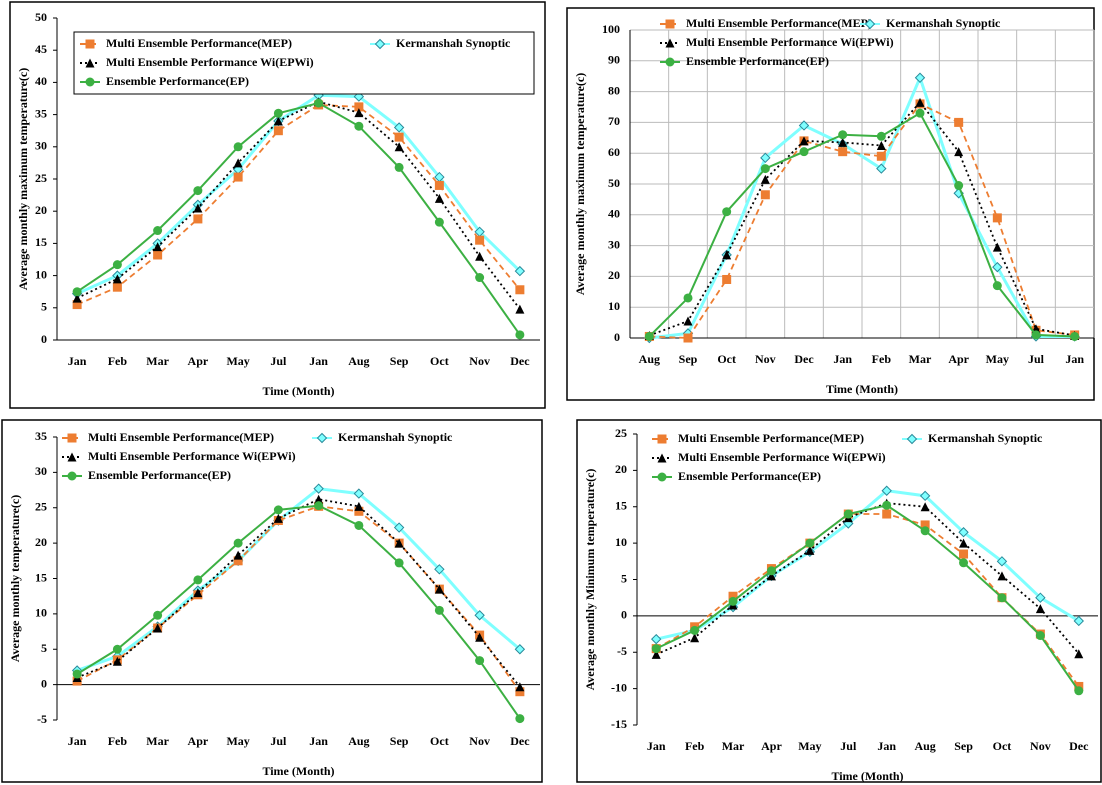  Describe the element at coordinates (733, 746) in the screenshot. I see `x-tick-label: Mar` at that location.